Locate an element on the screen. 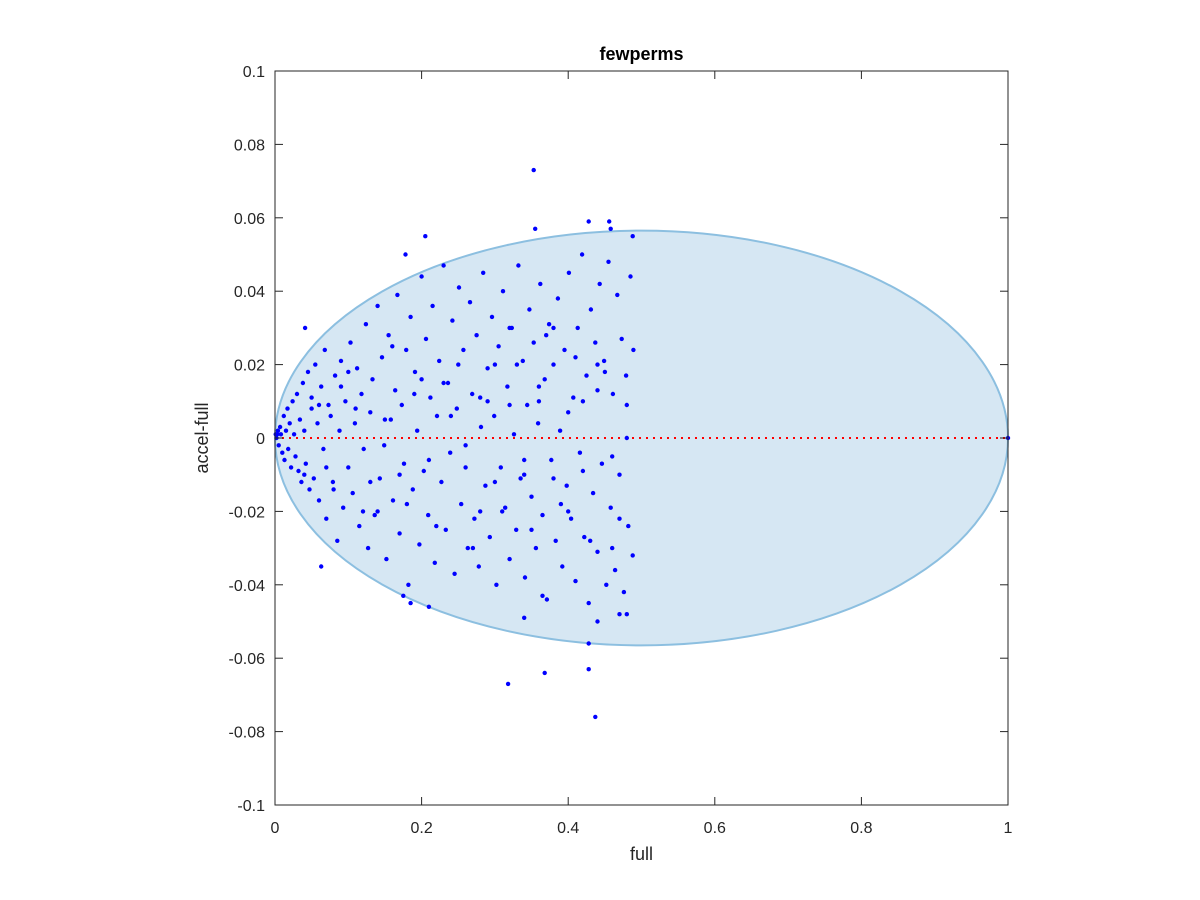  y-tick-label: 0.04 is located at coordinates (249, 292).